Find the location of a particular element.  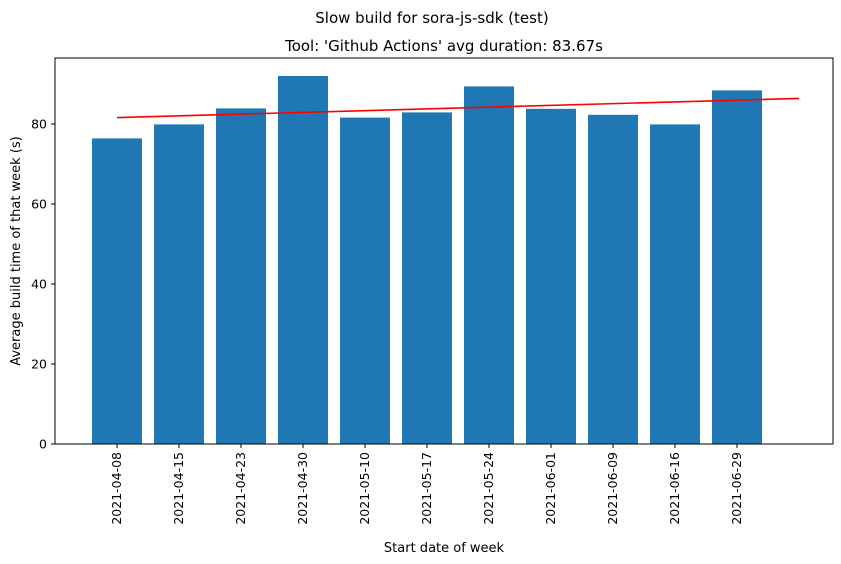

x-tick-label: 2021-06-01 is located at coordinates (550, 488).